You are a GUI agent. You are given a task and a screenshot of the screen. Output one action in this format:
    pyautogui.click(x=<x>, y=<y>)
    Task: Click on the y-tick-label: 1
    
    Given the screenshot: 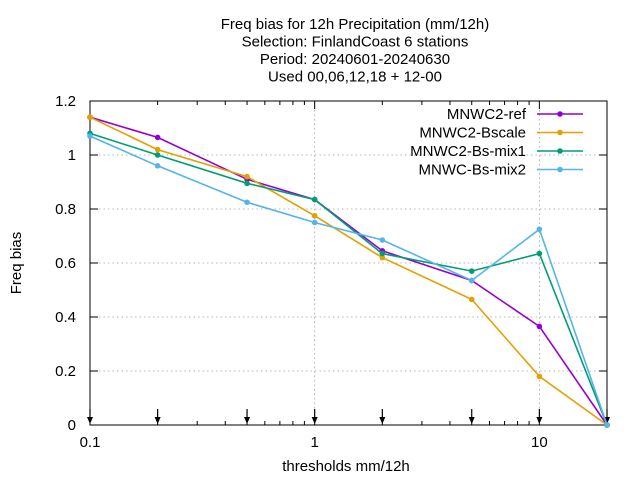 What is the action you would take?
    pyautogui.click(x=72, y=155)
    